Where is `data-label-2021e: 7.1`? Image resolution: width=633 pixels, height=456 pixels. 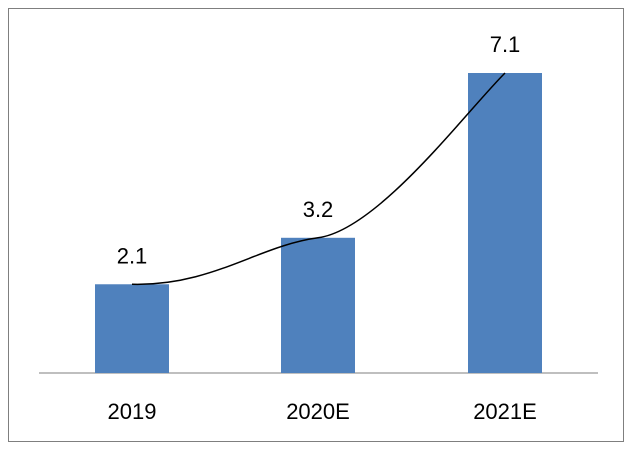
data-label-2021e: 7.1 is located at coordinates (505, 44).